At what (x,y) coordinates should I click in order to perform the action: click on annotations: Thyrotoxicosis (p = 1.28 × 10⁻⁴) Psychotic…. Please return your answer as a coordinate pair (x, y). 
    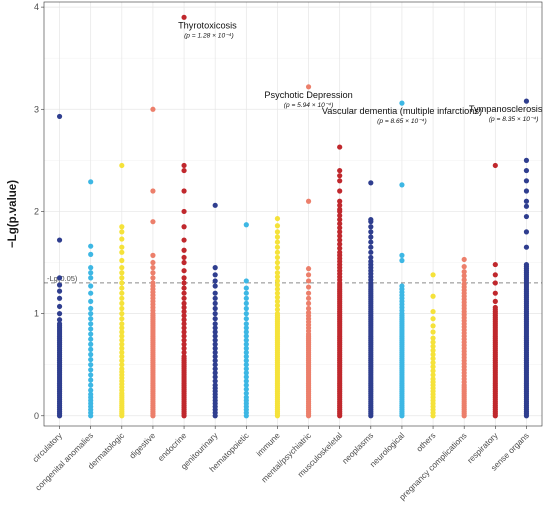
    Looking at the image, I should click on (360, 72).